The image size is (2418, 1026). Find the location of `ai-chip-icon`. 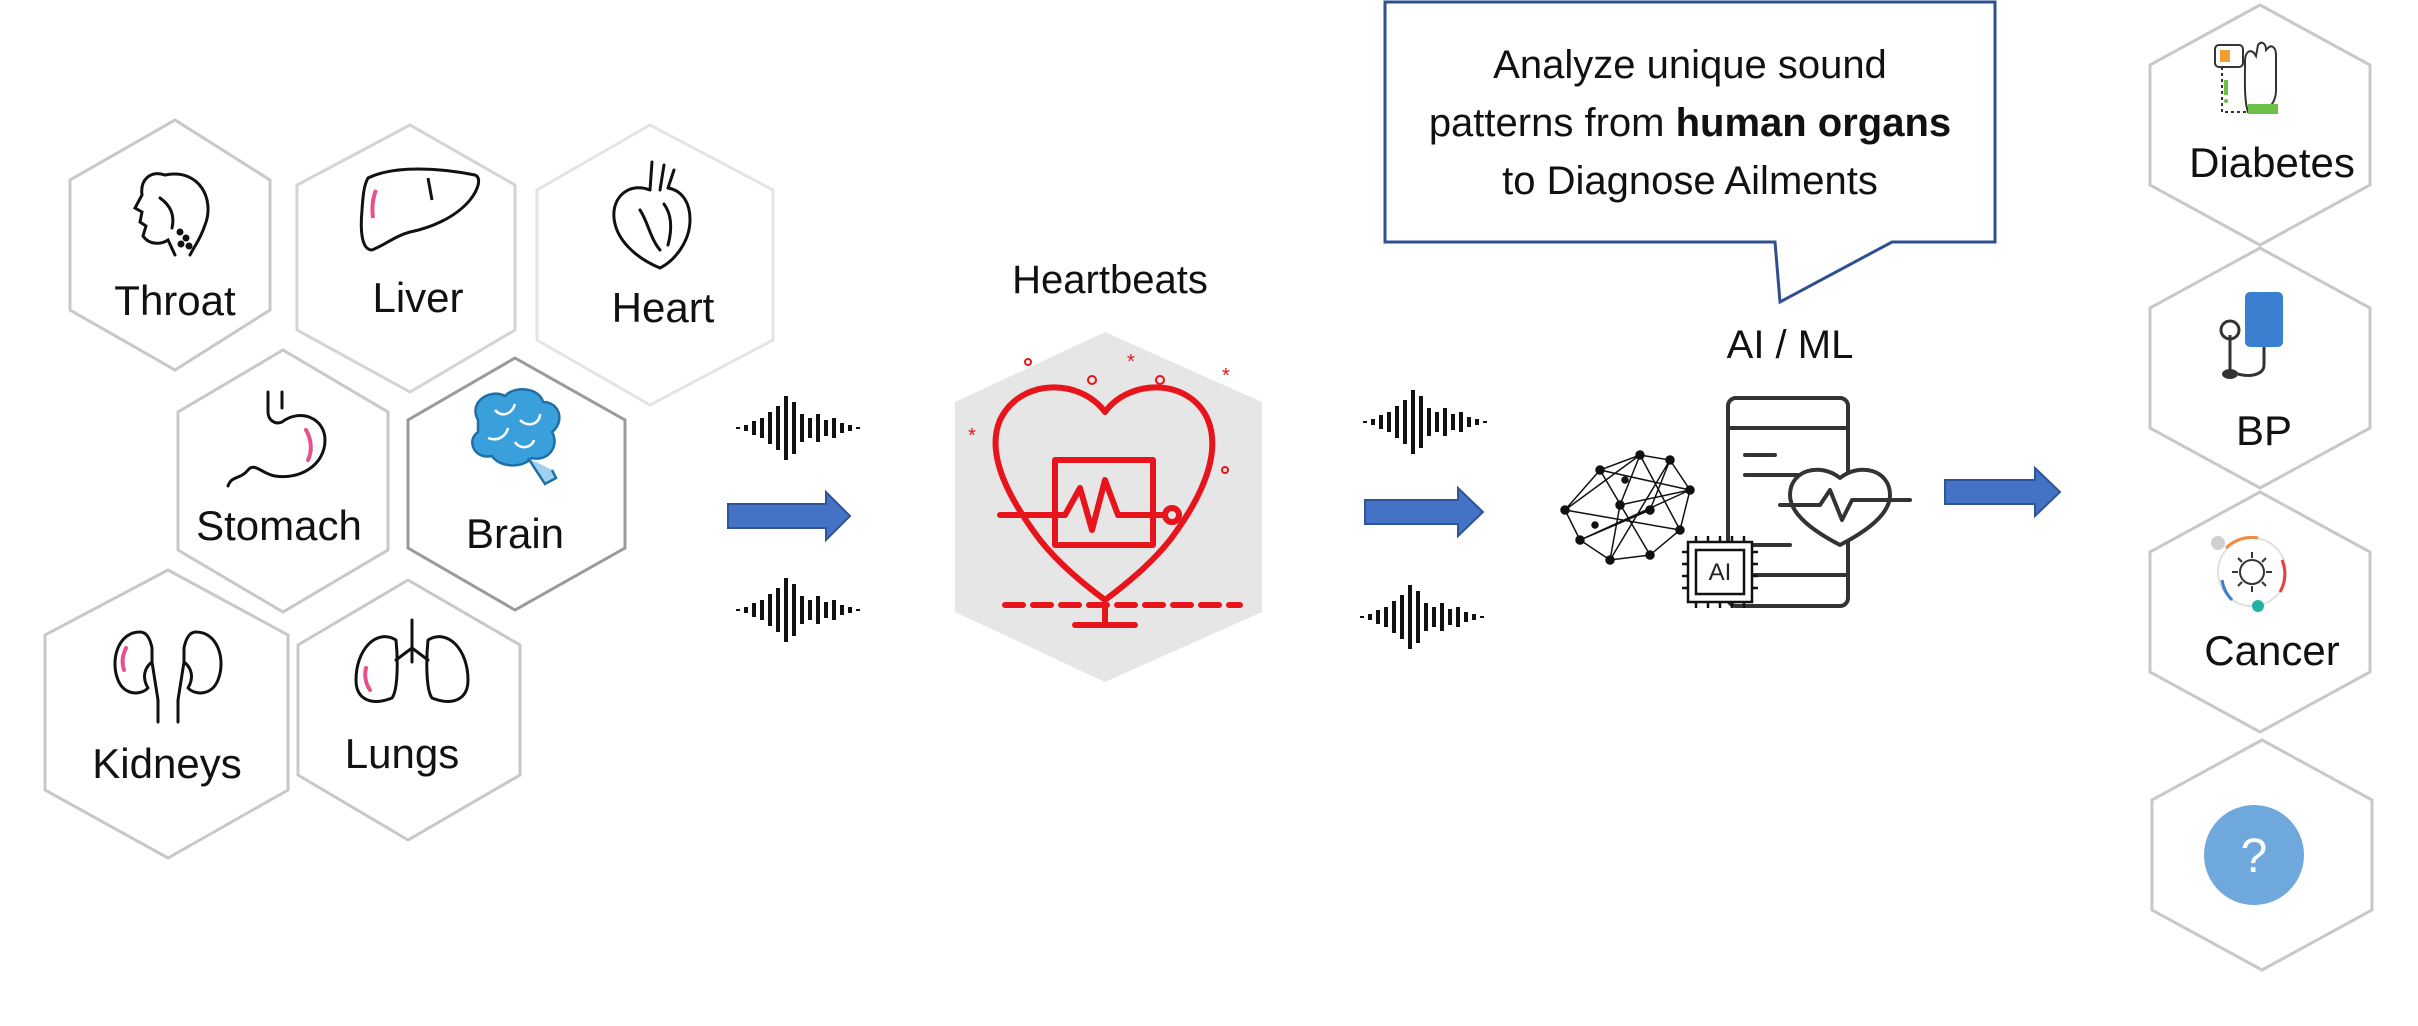

ai-chip-icon is located at coordinates (1720, 572).